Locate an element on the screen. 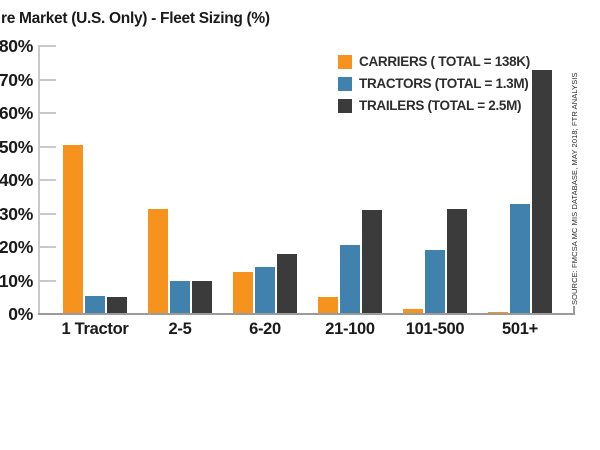 The height and width of the screenshot is (450, 600). legend-item-carriers: CARRIERS ( TOTAL = 138K) is located at coordinates (434, 61).